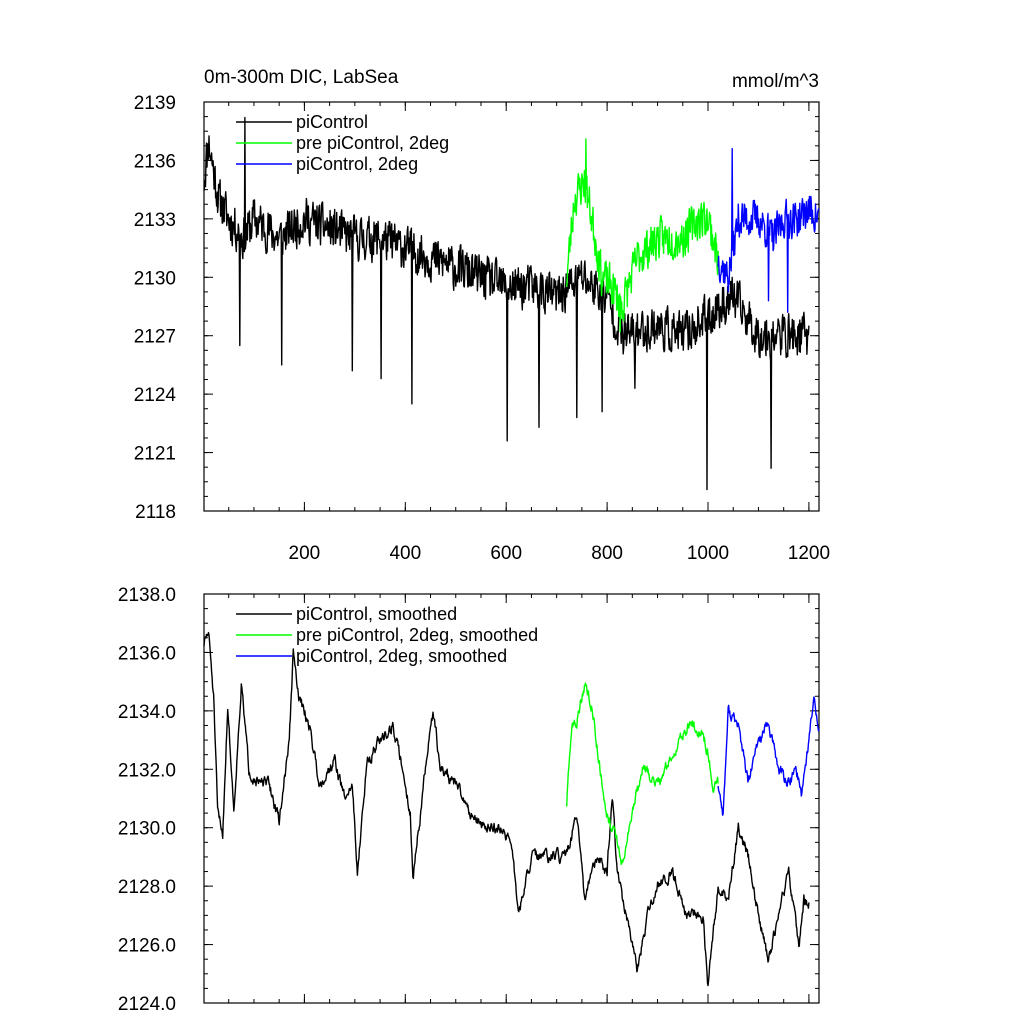  I want to click on bottom-legend-label: piControl, 2deg, smoothed, so click(401, 656).